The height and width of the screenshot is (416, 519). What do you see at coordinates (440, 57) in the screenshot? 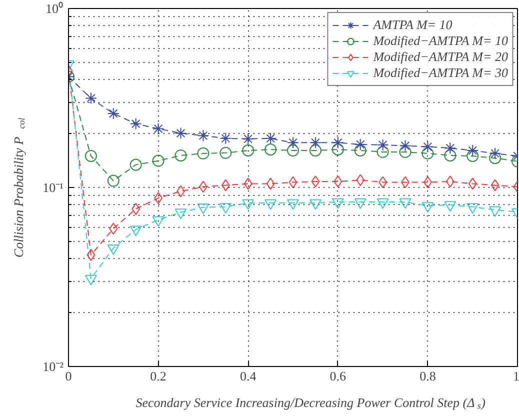
I see `legend-label: Modified−AMTPA M= 20` at bounding box center [440, 57].